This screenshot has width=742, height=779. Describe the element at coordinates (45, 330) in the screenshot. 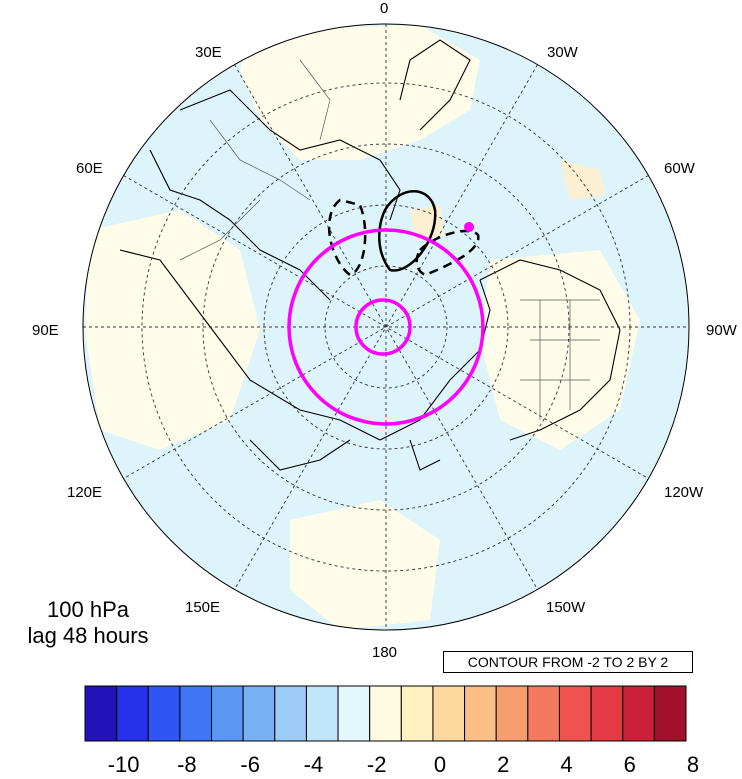

I see `lon-label-90e: 90E` at that location.